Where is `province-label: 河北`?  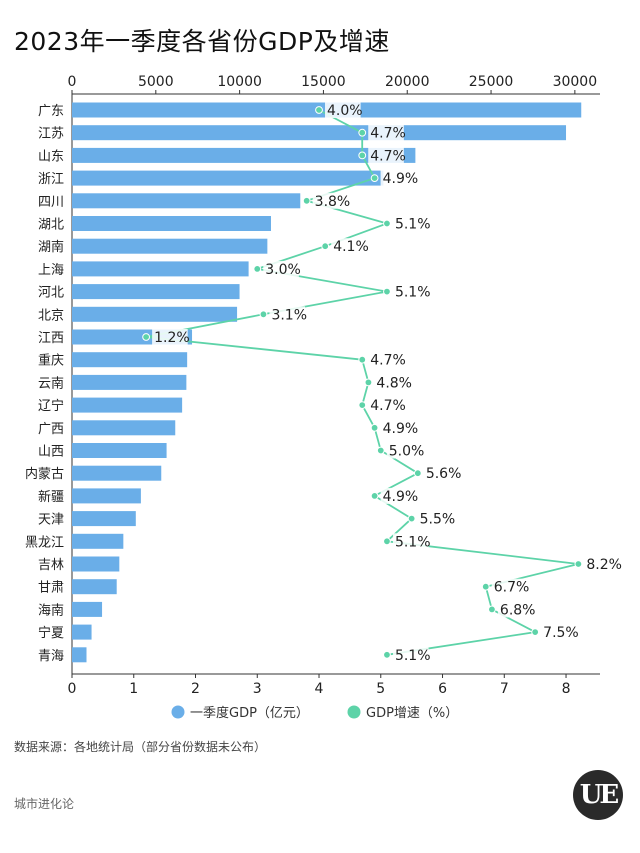 province-label: 河北 is located at coordinates (51, 293).